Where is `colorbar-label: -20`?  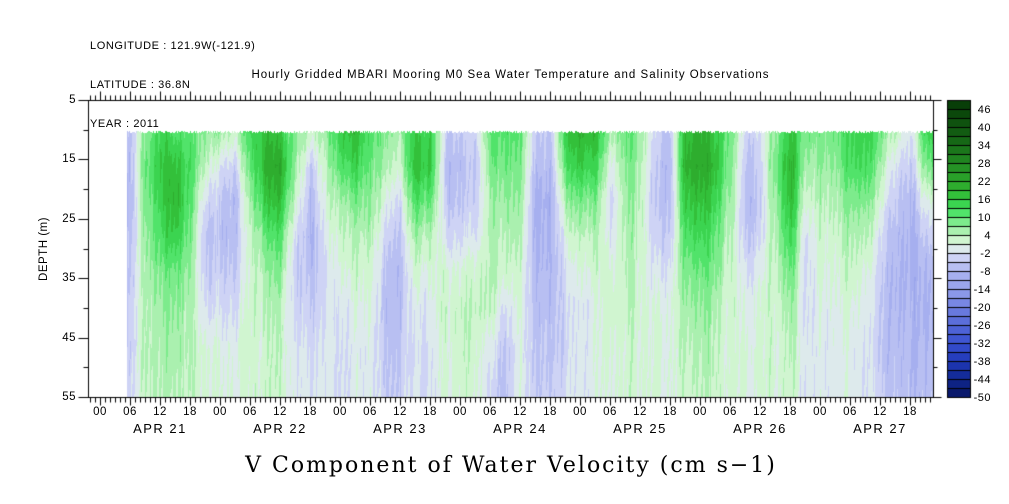
colorbar-label: -20 is located at coordinates (982, 307).